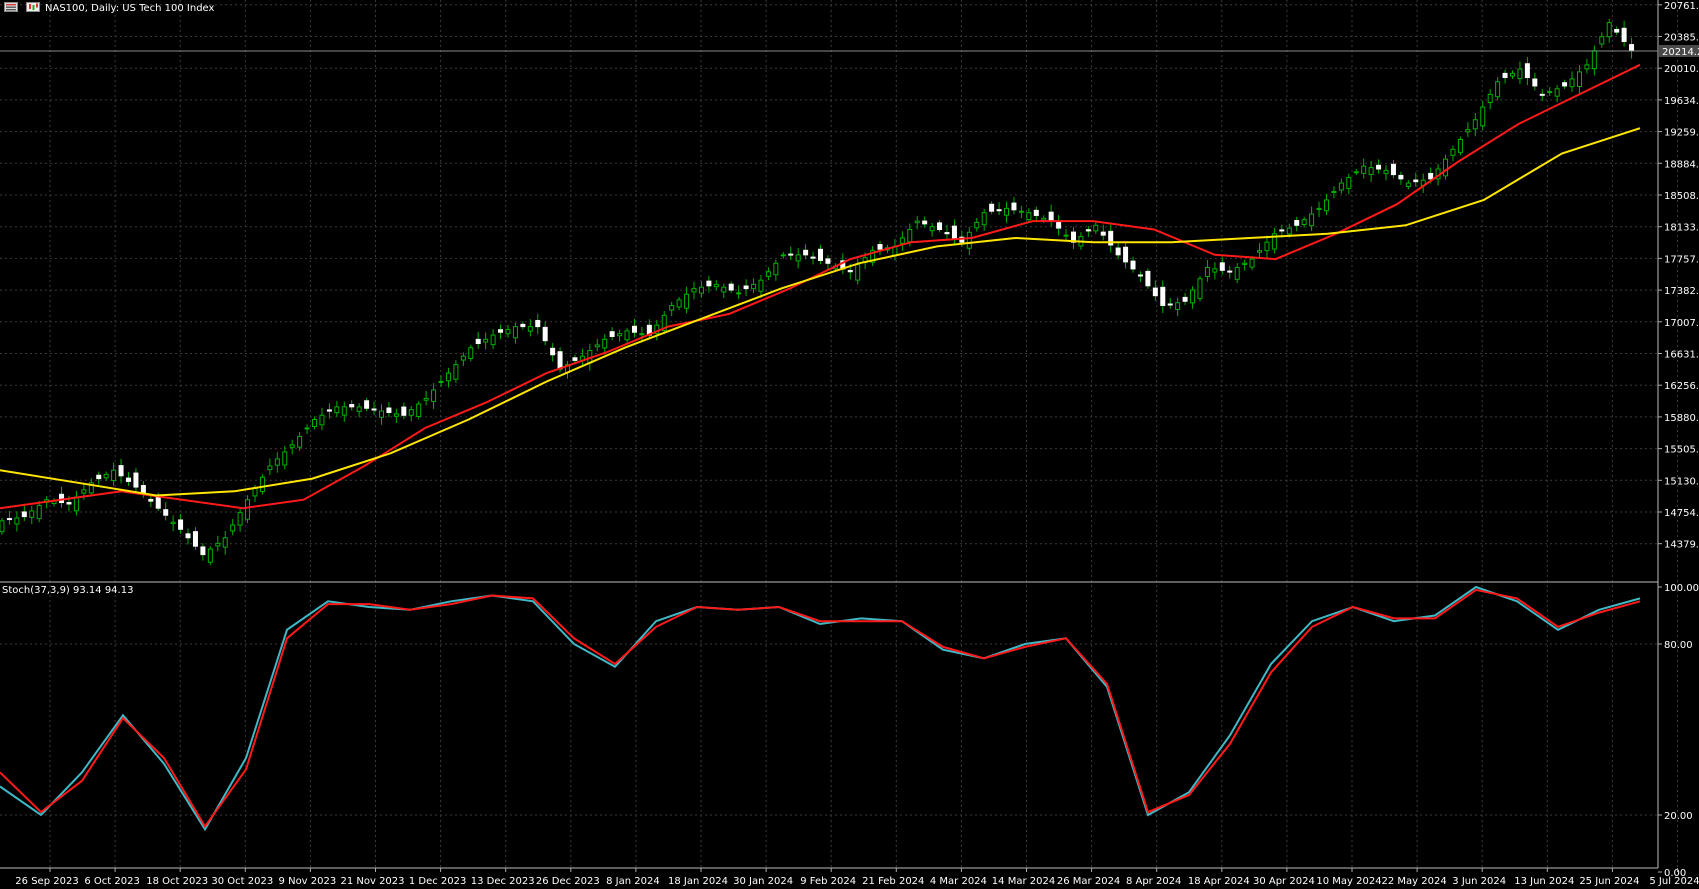  What do you see at coordinates (438, 881) in the screenshot?
I see `date-tick-label: 1 Dec 2023` at bounding box center [438, 881].